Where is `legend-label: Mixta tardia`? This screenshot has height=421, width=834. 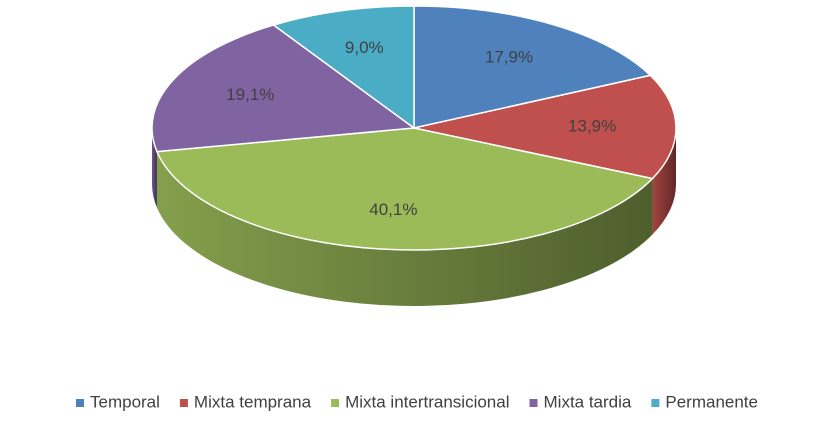
legend-label: Mixta tardia is located at coordinates (588, 401).